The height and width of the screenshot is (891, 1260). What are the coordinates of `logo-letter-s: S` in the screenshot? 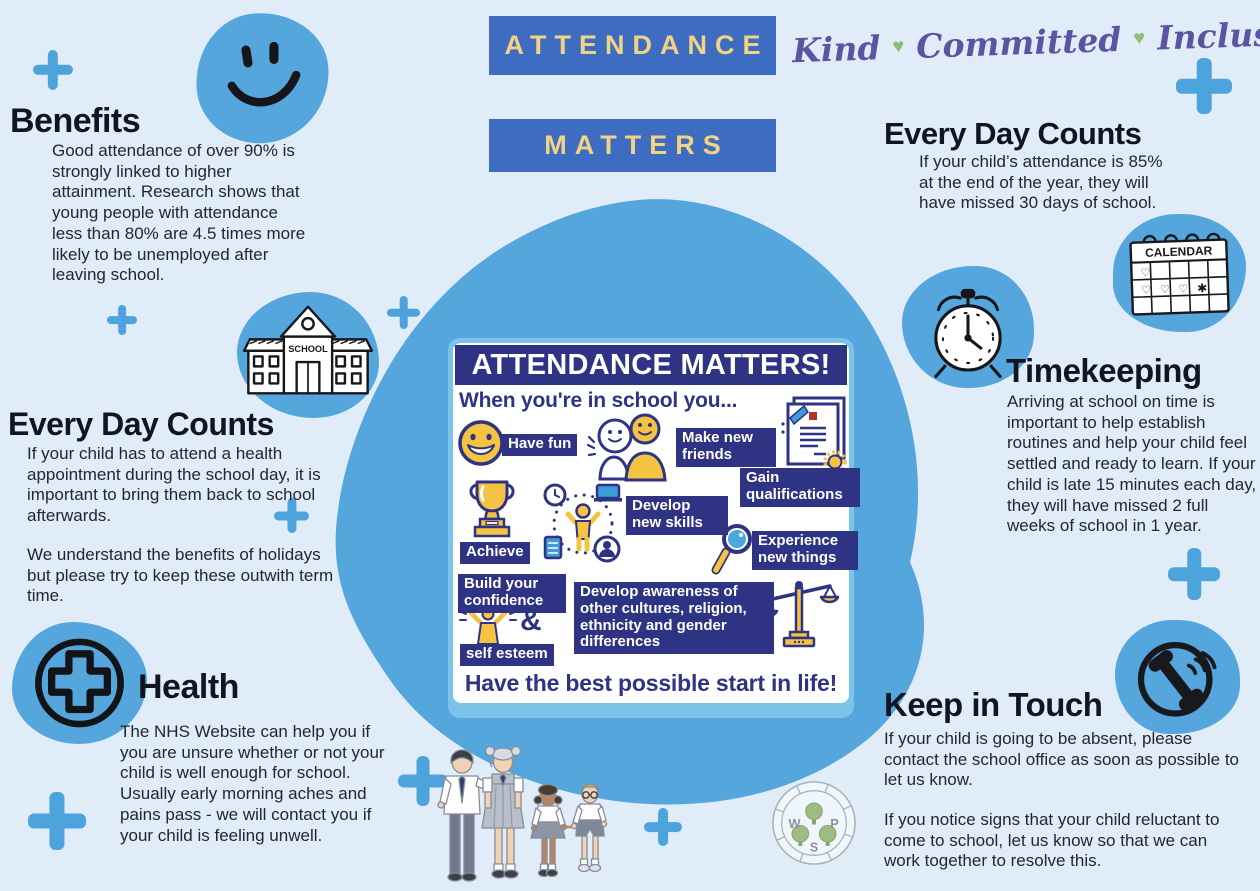 It's located at (814, 846).